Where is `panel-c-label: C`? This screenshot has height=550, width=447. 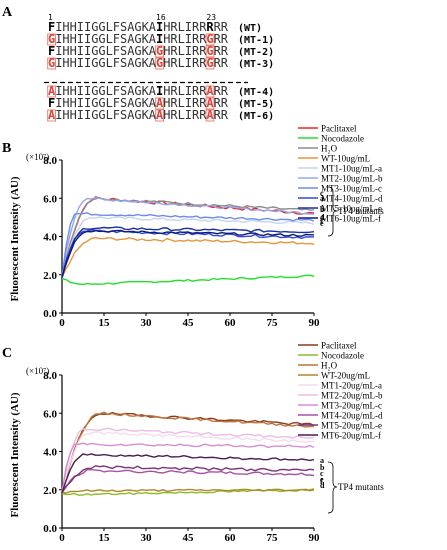 panel-c-label: C is located at coordinates (7, 353).